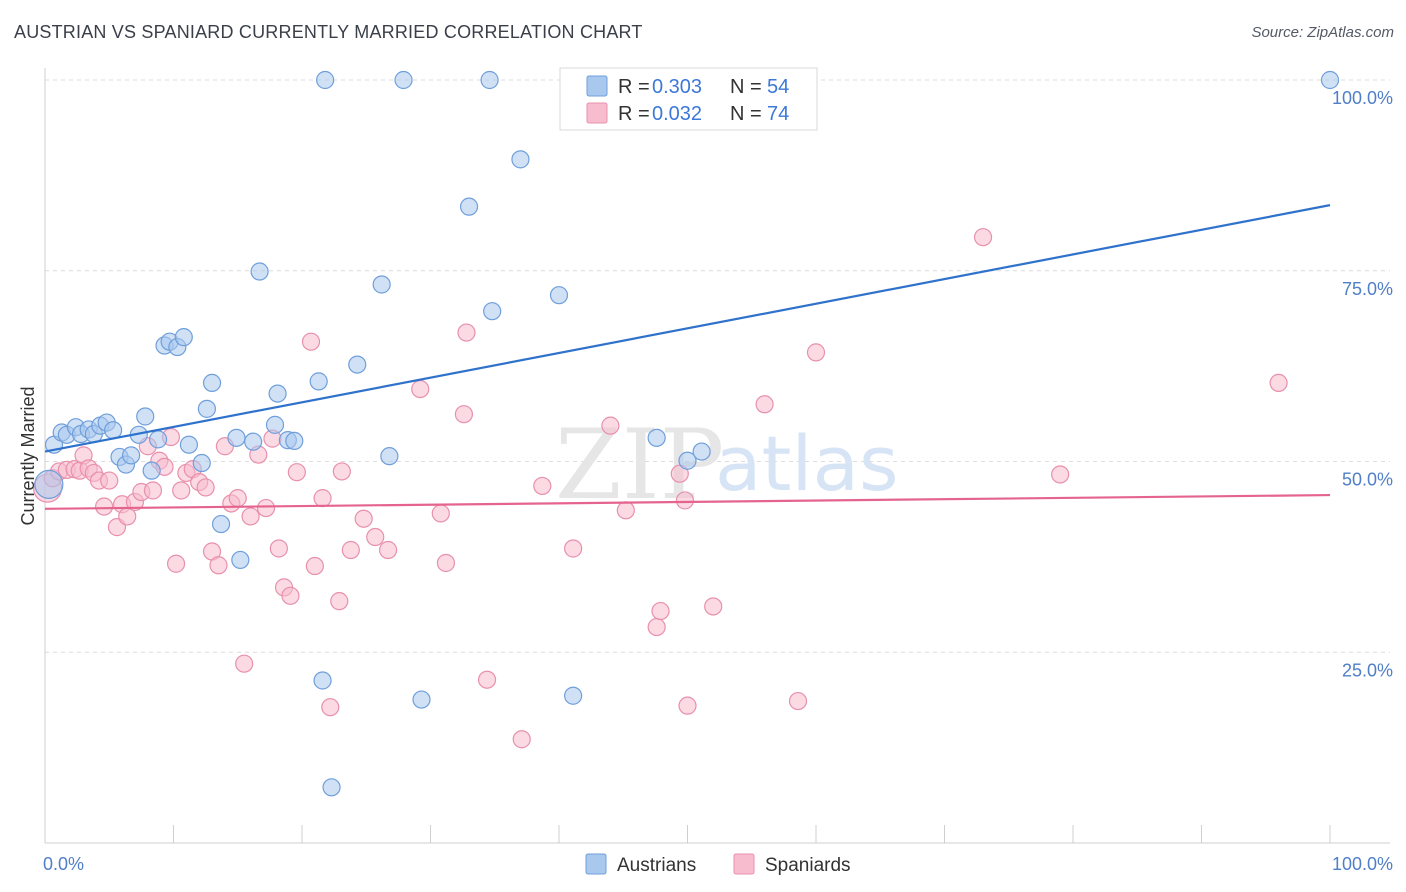 The height and width of the screenshot is (892, 1406). I want to click on bottom-legend-swatch-spaniards, so click(744, 864).